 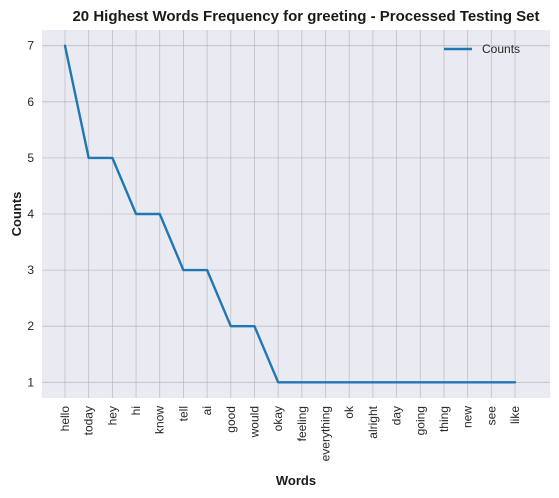 I want to click on x-tick-label: like, so click(x=515, y=415).